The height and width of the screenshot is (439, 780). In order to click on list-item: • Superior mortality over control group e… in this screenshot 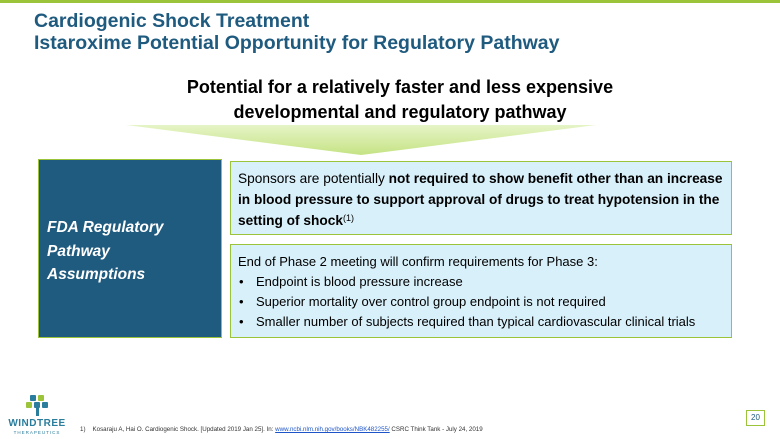, I will do `click(481, 302)`.